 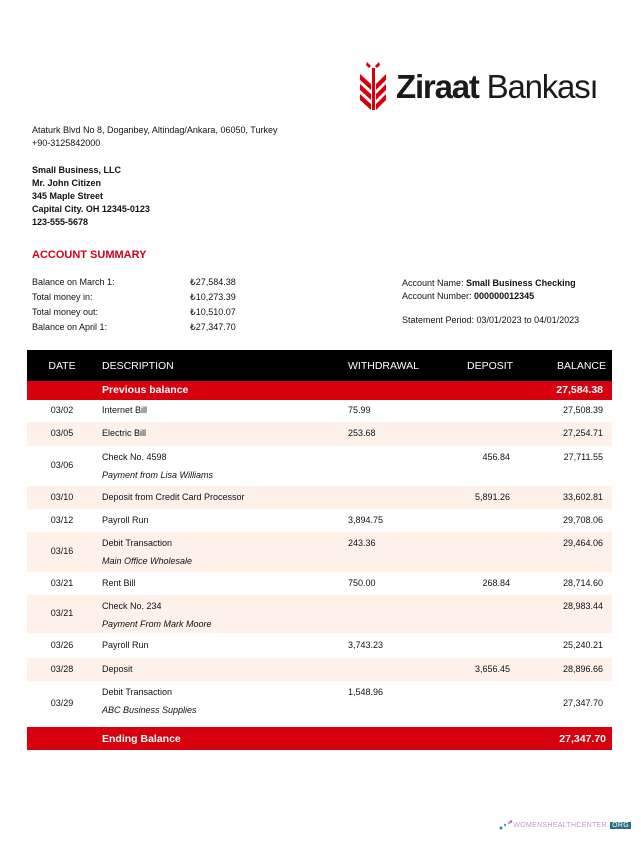 I want to click on summary-item: Balance on April 1: ₺27,347.70, so click(x=134, y=327).